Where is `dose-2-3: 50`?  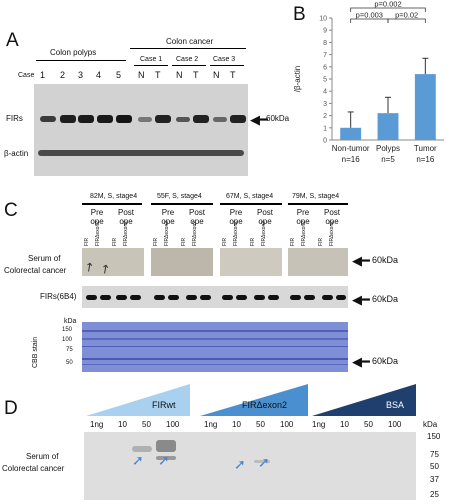
dose-2-3: 50 is located at coordinates (260, 424).